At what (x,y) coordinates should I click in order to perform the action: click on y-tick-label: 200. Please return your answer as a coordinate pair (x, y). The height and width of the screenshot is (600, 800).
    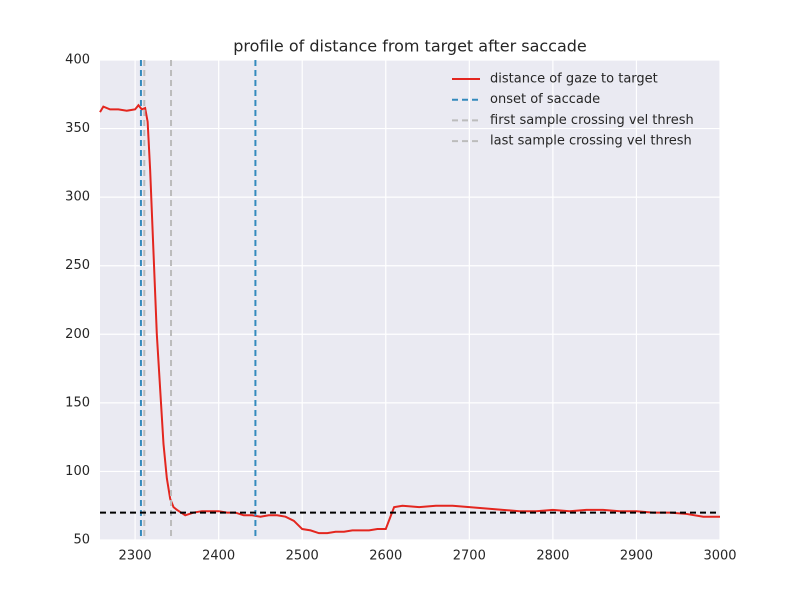
    Looking at the image, I should click on (77, 334).